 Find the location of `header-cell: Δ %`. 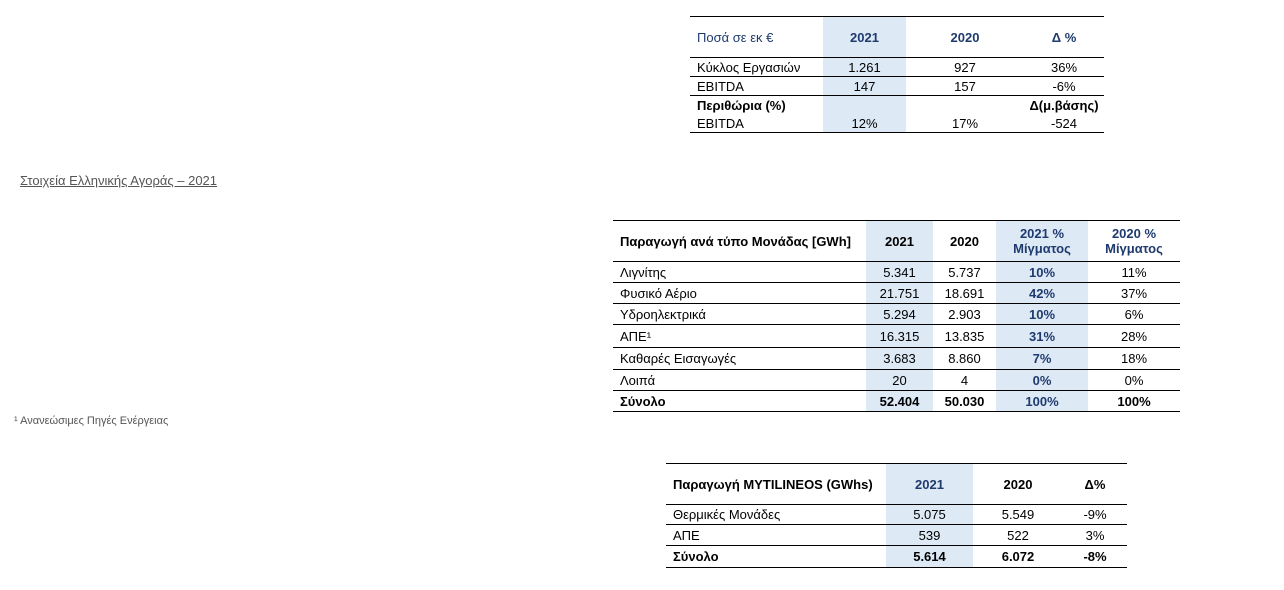

header-cell: Δ % is located at coordinates (1064, 37).